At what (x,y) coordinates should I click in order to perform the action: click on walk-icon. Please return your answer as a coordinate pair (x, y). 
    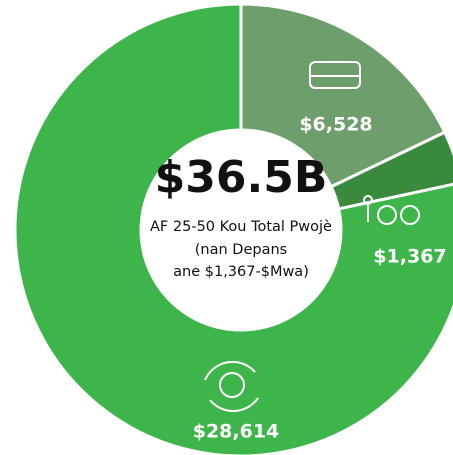
    Looking at the image, I should click on (368, 200).